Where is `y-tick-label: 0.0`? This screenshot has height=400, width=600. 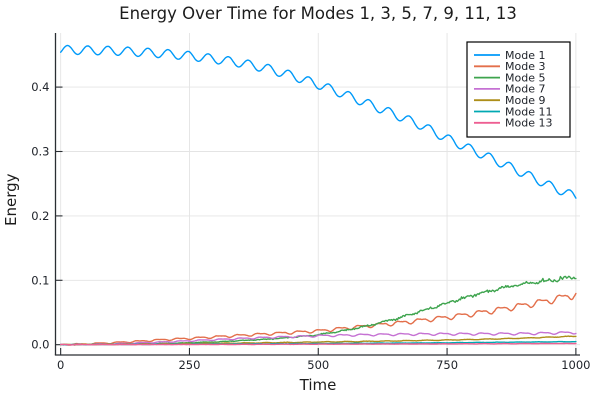
y-tick-label: 0.0 is located at coordinates (40, 345).